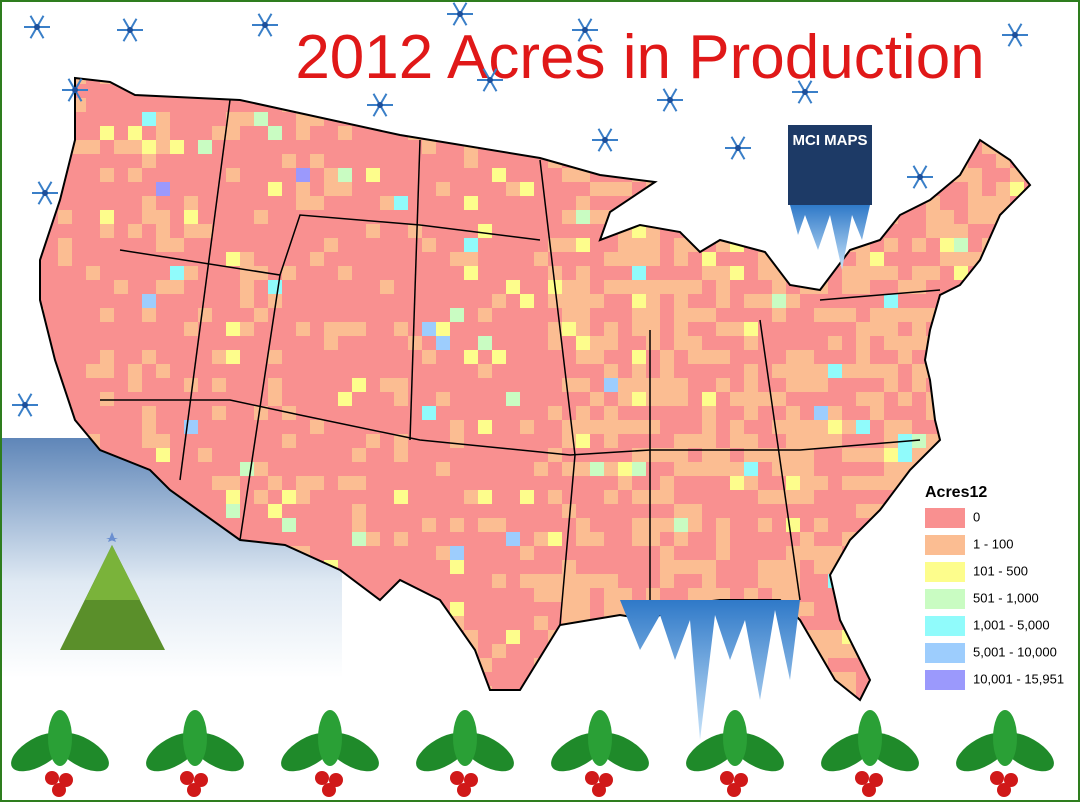 The height and width of the screenshot is (802, 1080). What do you see at coordinates (1018, 678) in the screenshot?
I see `legend-label: 10,001 - 15,951` at bounding box center [1018, 678].